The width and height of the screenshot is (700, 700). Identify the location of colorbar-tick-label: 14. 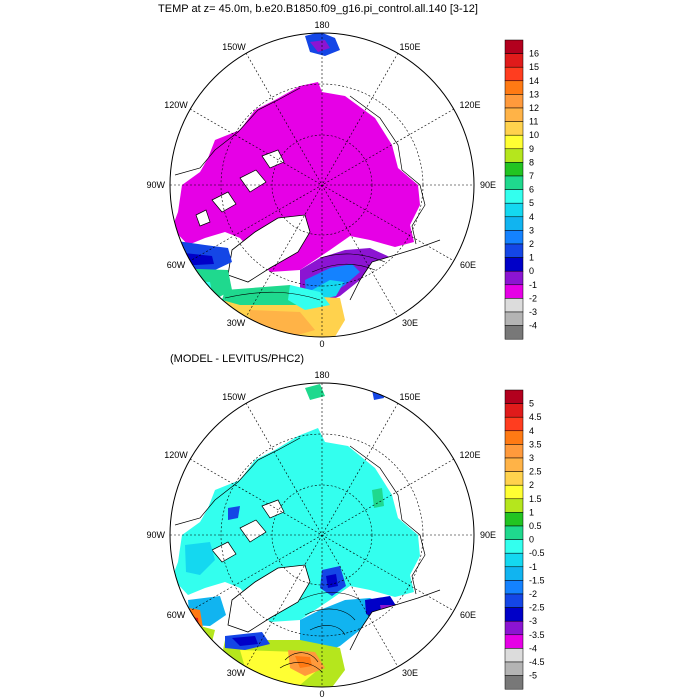
(534, 81).